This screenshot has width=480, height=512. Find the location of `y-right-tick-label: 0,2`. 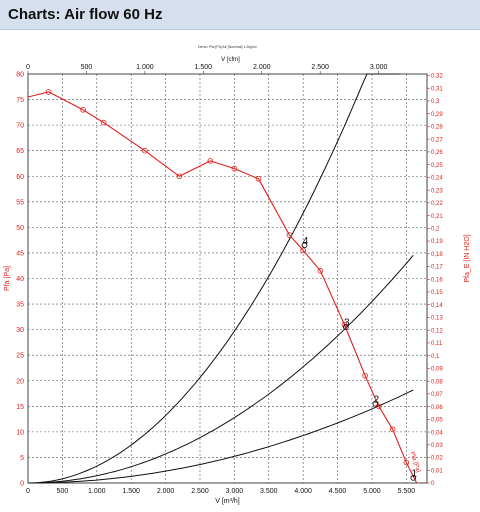

y-right-tick-label: 0,2 is located at coordinates (435, 230).